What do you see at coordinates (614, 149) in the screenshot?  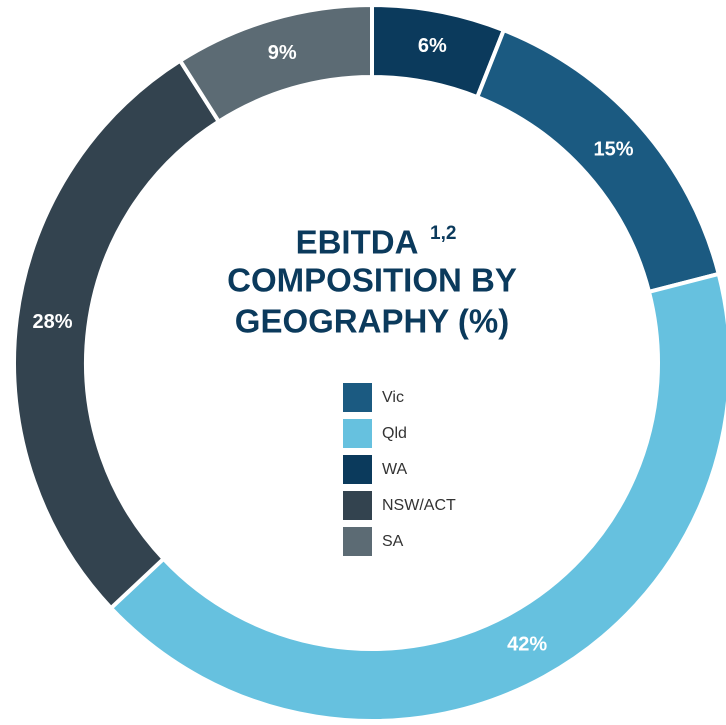 I see `data-label: 15%` at bounding box center [614, 149].